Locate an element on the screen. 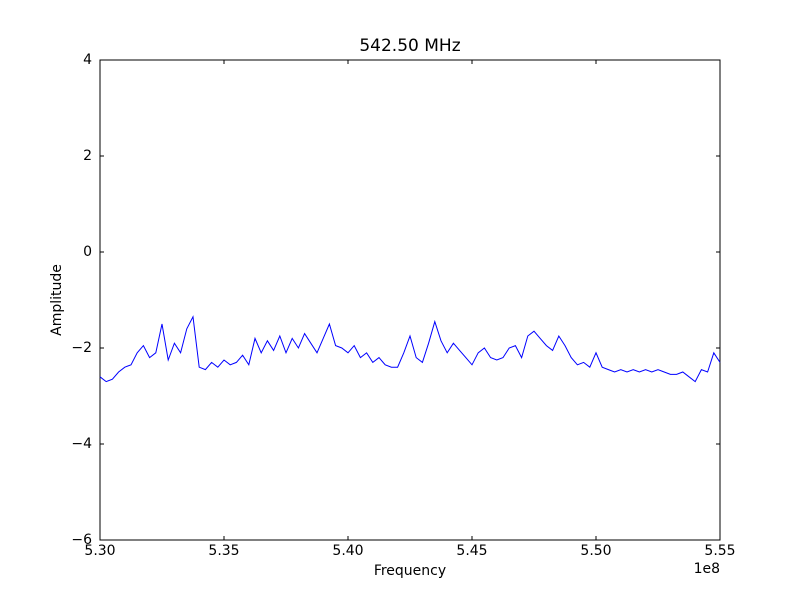 The image size is (800, 600). y-tick-label: −4 is located at coordinates (81, 444).